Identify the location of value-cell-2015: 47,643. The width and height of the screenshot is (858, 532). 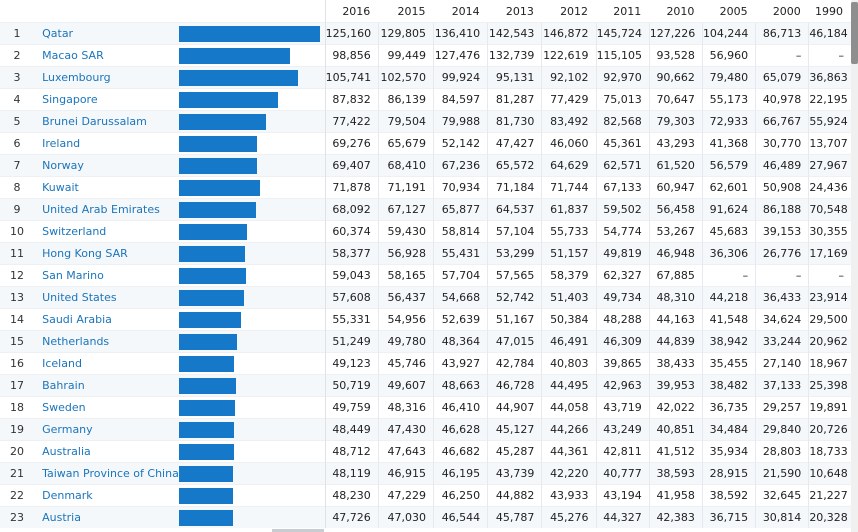
(405, 451).